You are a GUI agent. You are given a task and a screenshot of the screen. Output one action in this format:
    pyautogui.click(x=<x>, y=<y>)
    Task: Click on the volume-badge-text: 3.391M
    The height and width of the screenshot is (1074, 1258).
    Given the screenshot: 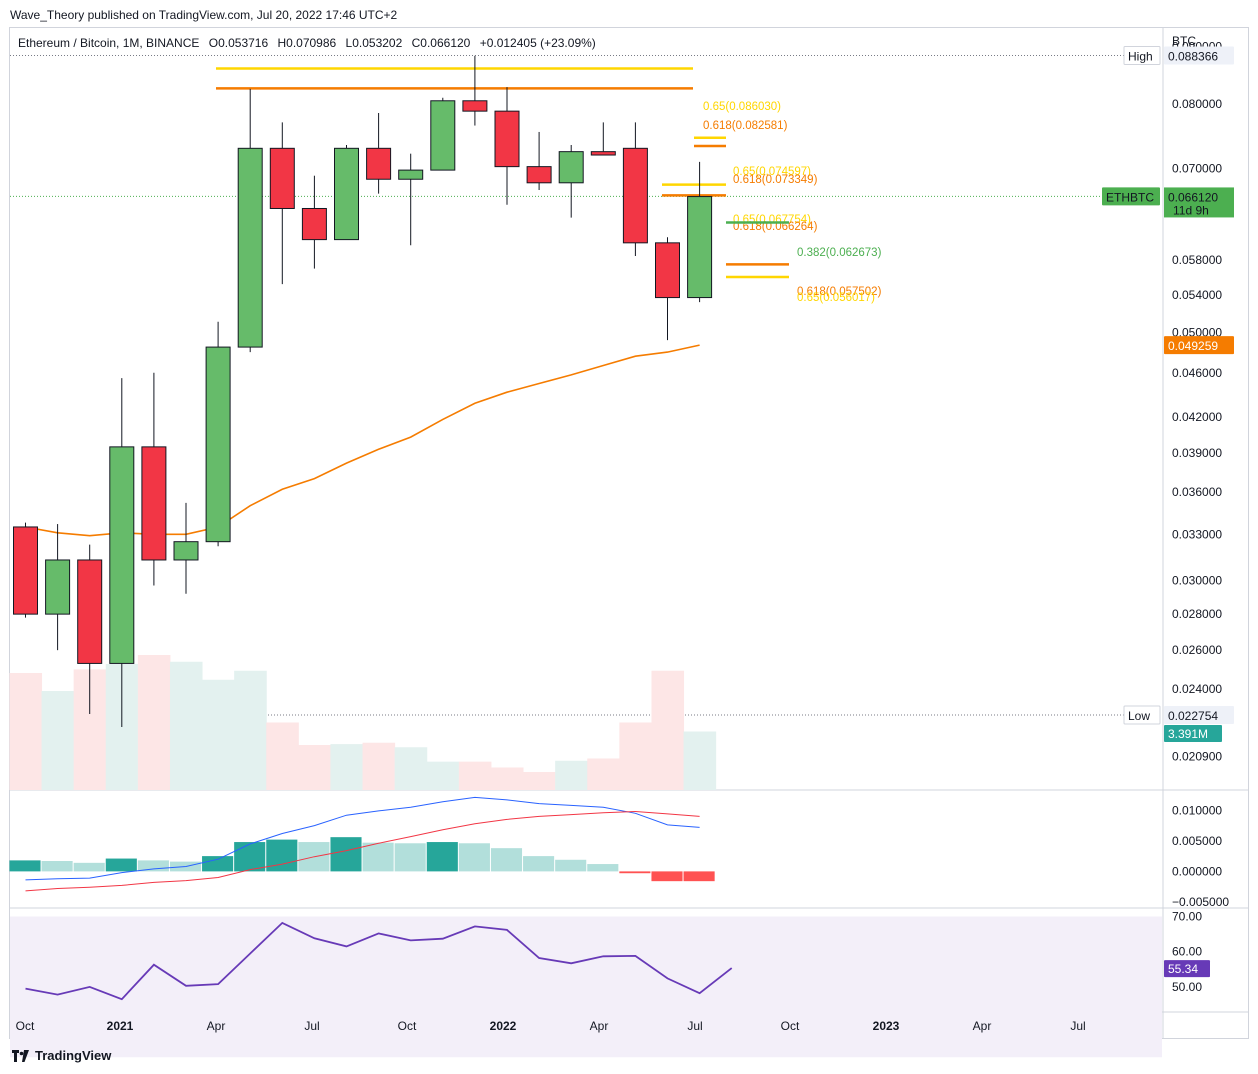 What is the action you would take?
    pyautogui.click(x=1188, y=734)
    